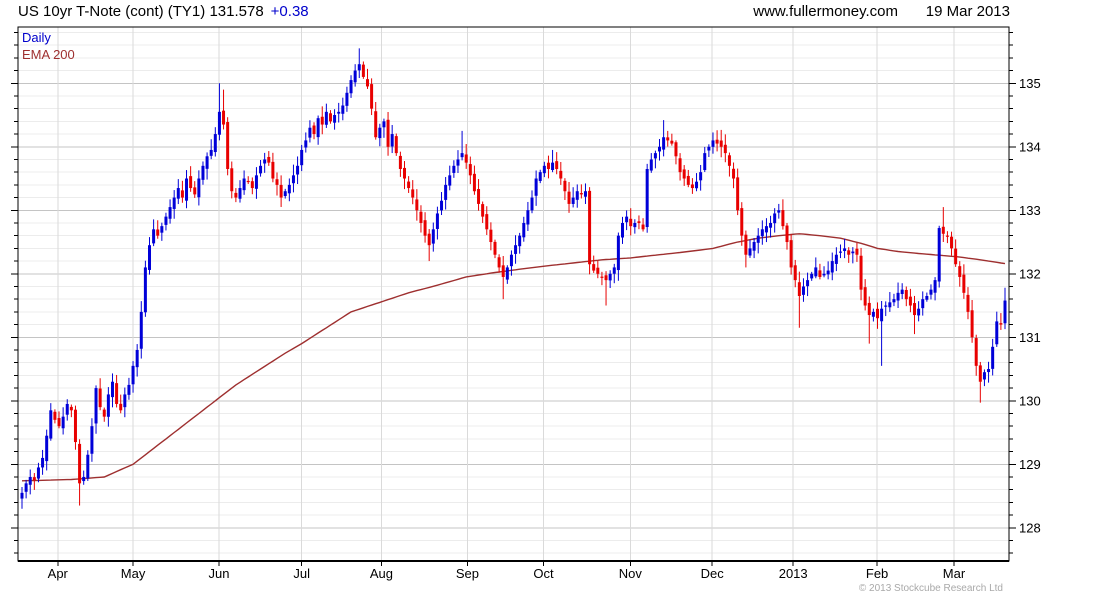 Image resolution: width=1100 pixels, height=600 pixels. What do you see at coordinates (930, 588) in the screenshot?
I see `copyright-notice: © 2013 Stockcube Research Ltd` at bounding box center [930, 588].